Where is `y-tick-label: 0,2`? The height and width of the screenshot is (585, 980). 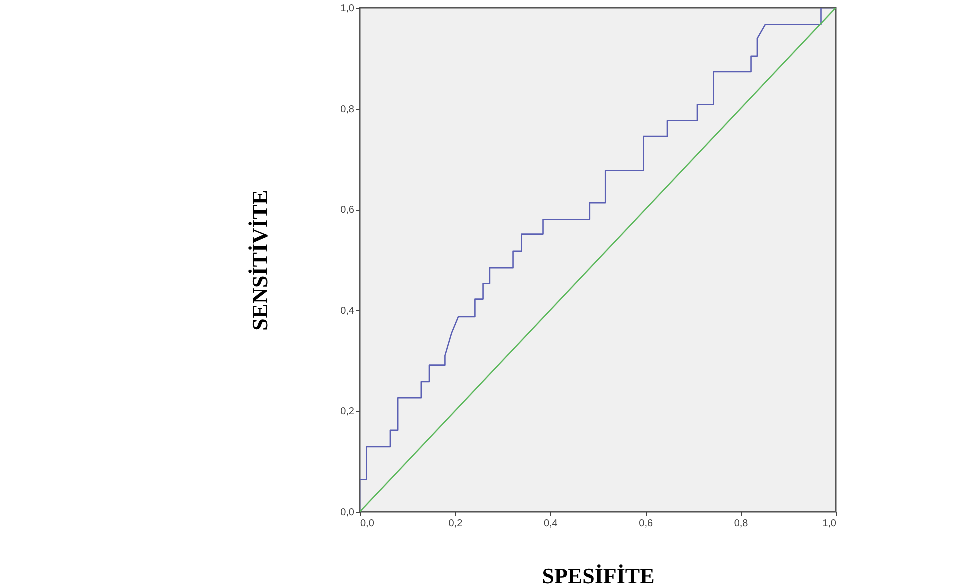 y-tick-label: 0,2 is located at coordinates (347, 412).